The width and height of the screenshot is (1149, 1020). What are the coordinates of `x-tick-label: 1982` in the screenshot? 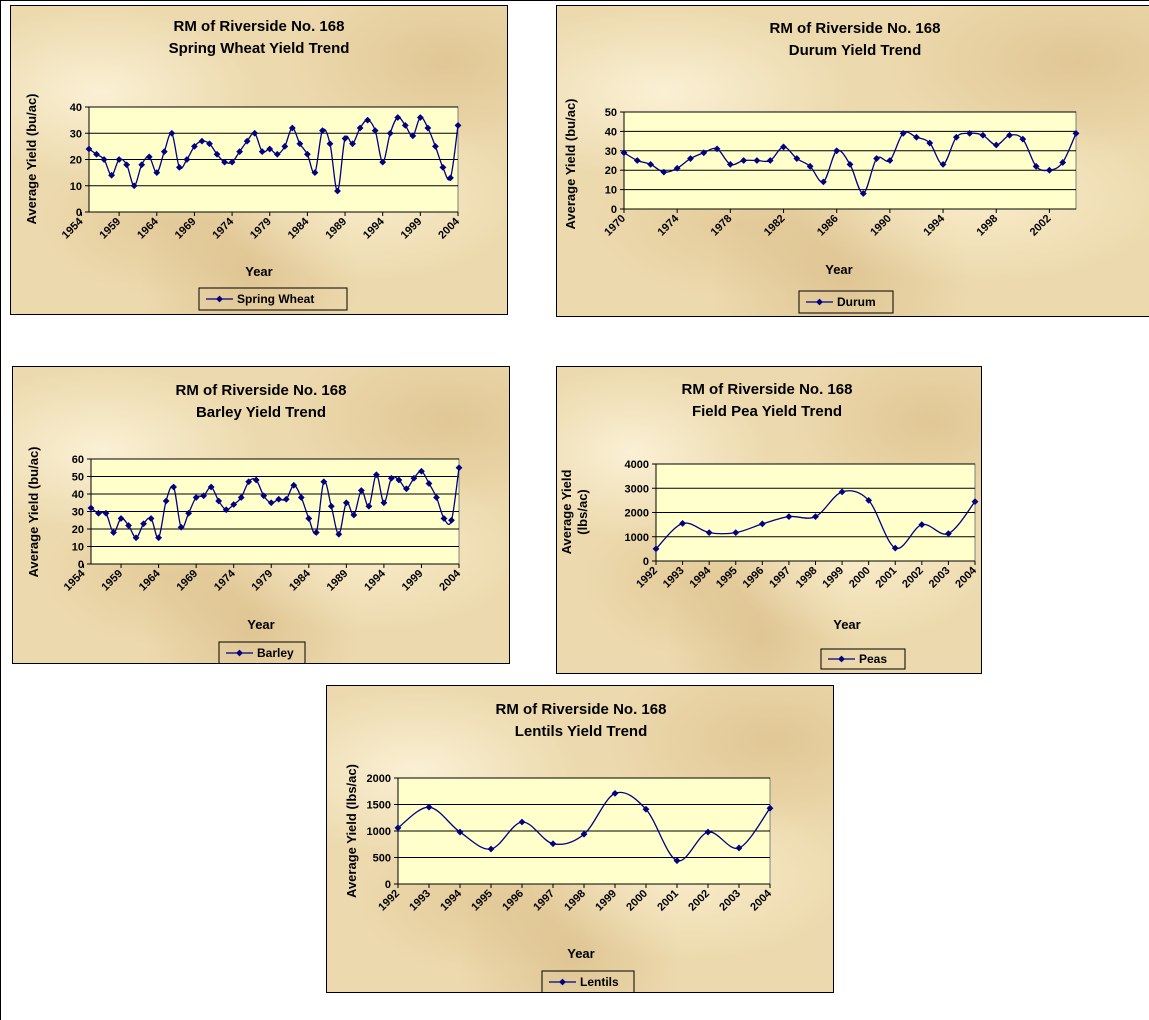 It's located at (775, 226).